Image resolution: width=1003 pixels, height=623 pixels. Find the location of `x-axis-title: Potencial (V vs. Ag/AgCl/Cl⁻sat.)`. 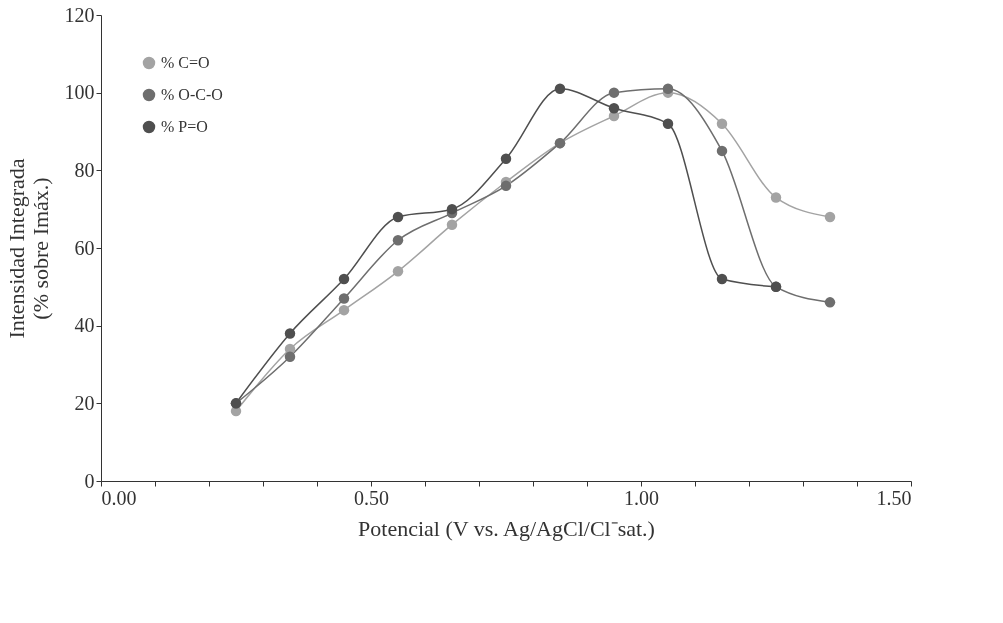

x-axis-title: Potencial (V vs. Ag/AgCl/Cl⁻sat.) is located at coordinates (506, 528).